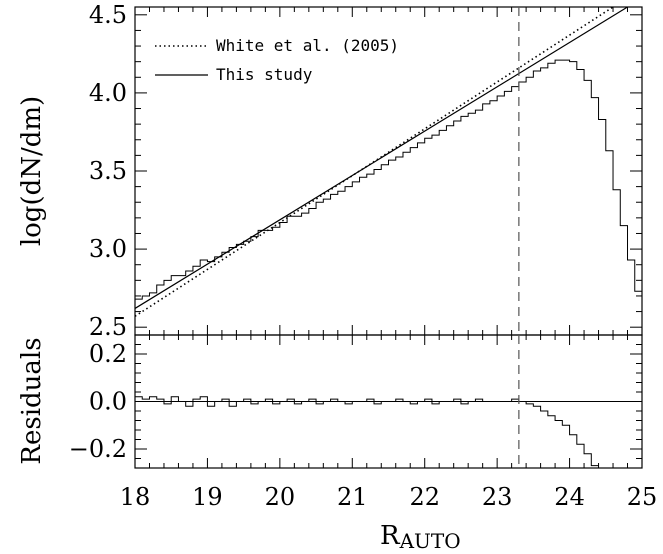  Describe the element at coordinates (424, 497) in the screenshot. I see `x-tick-label: 22` at that location.